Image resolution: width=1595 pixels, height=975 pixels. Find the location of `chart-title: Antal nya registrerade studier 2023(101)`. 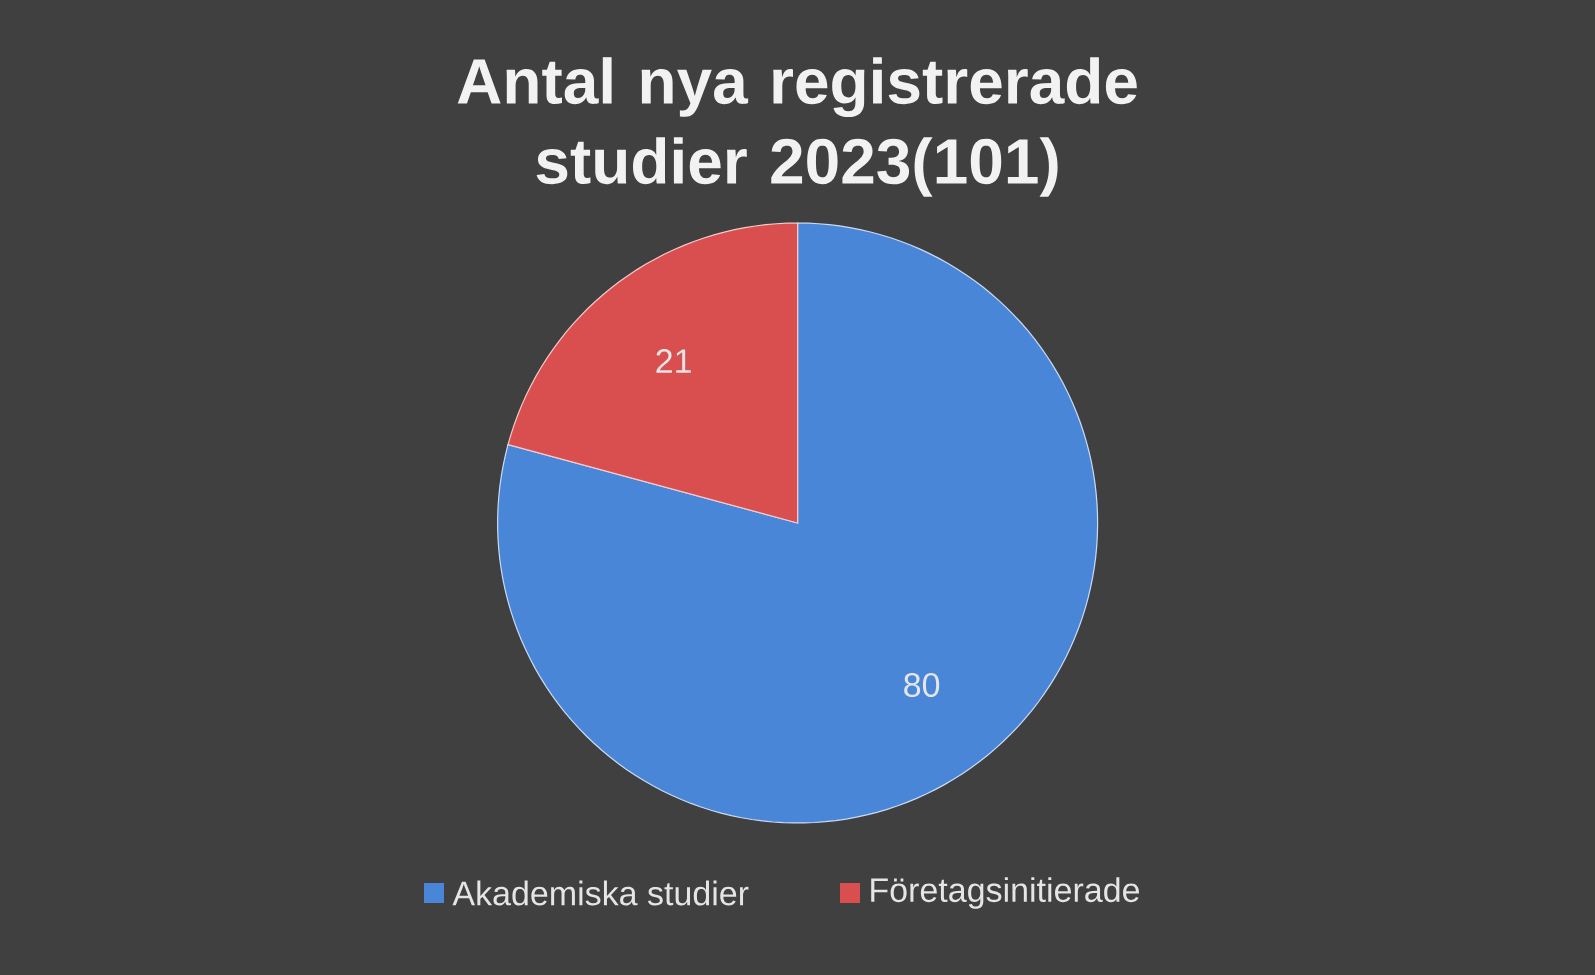

chart-title: Antal nya registrerade studier 2023(101) is located at coordinates (797, 127).